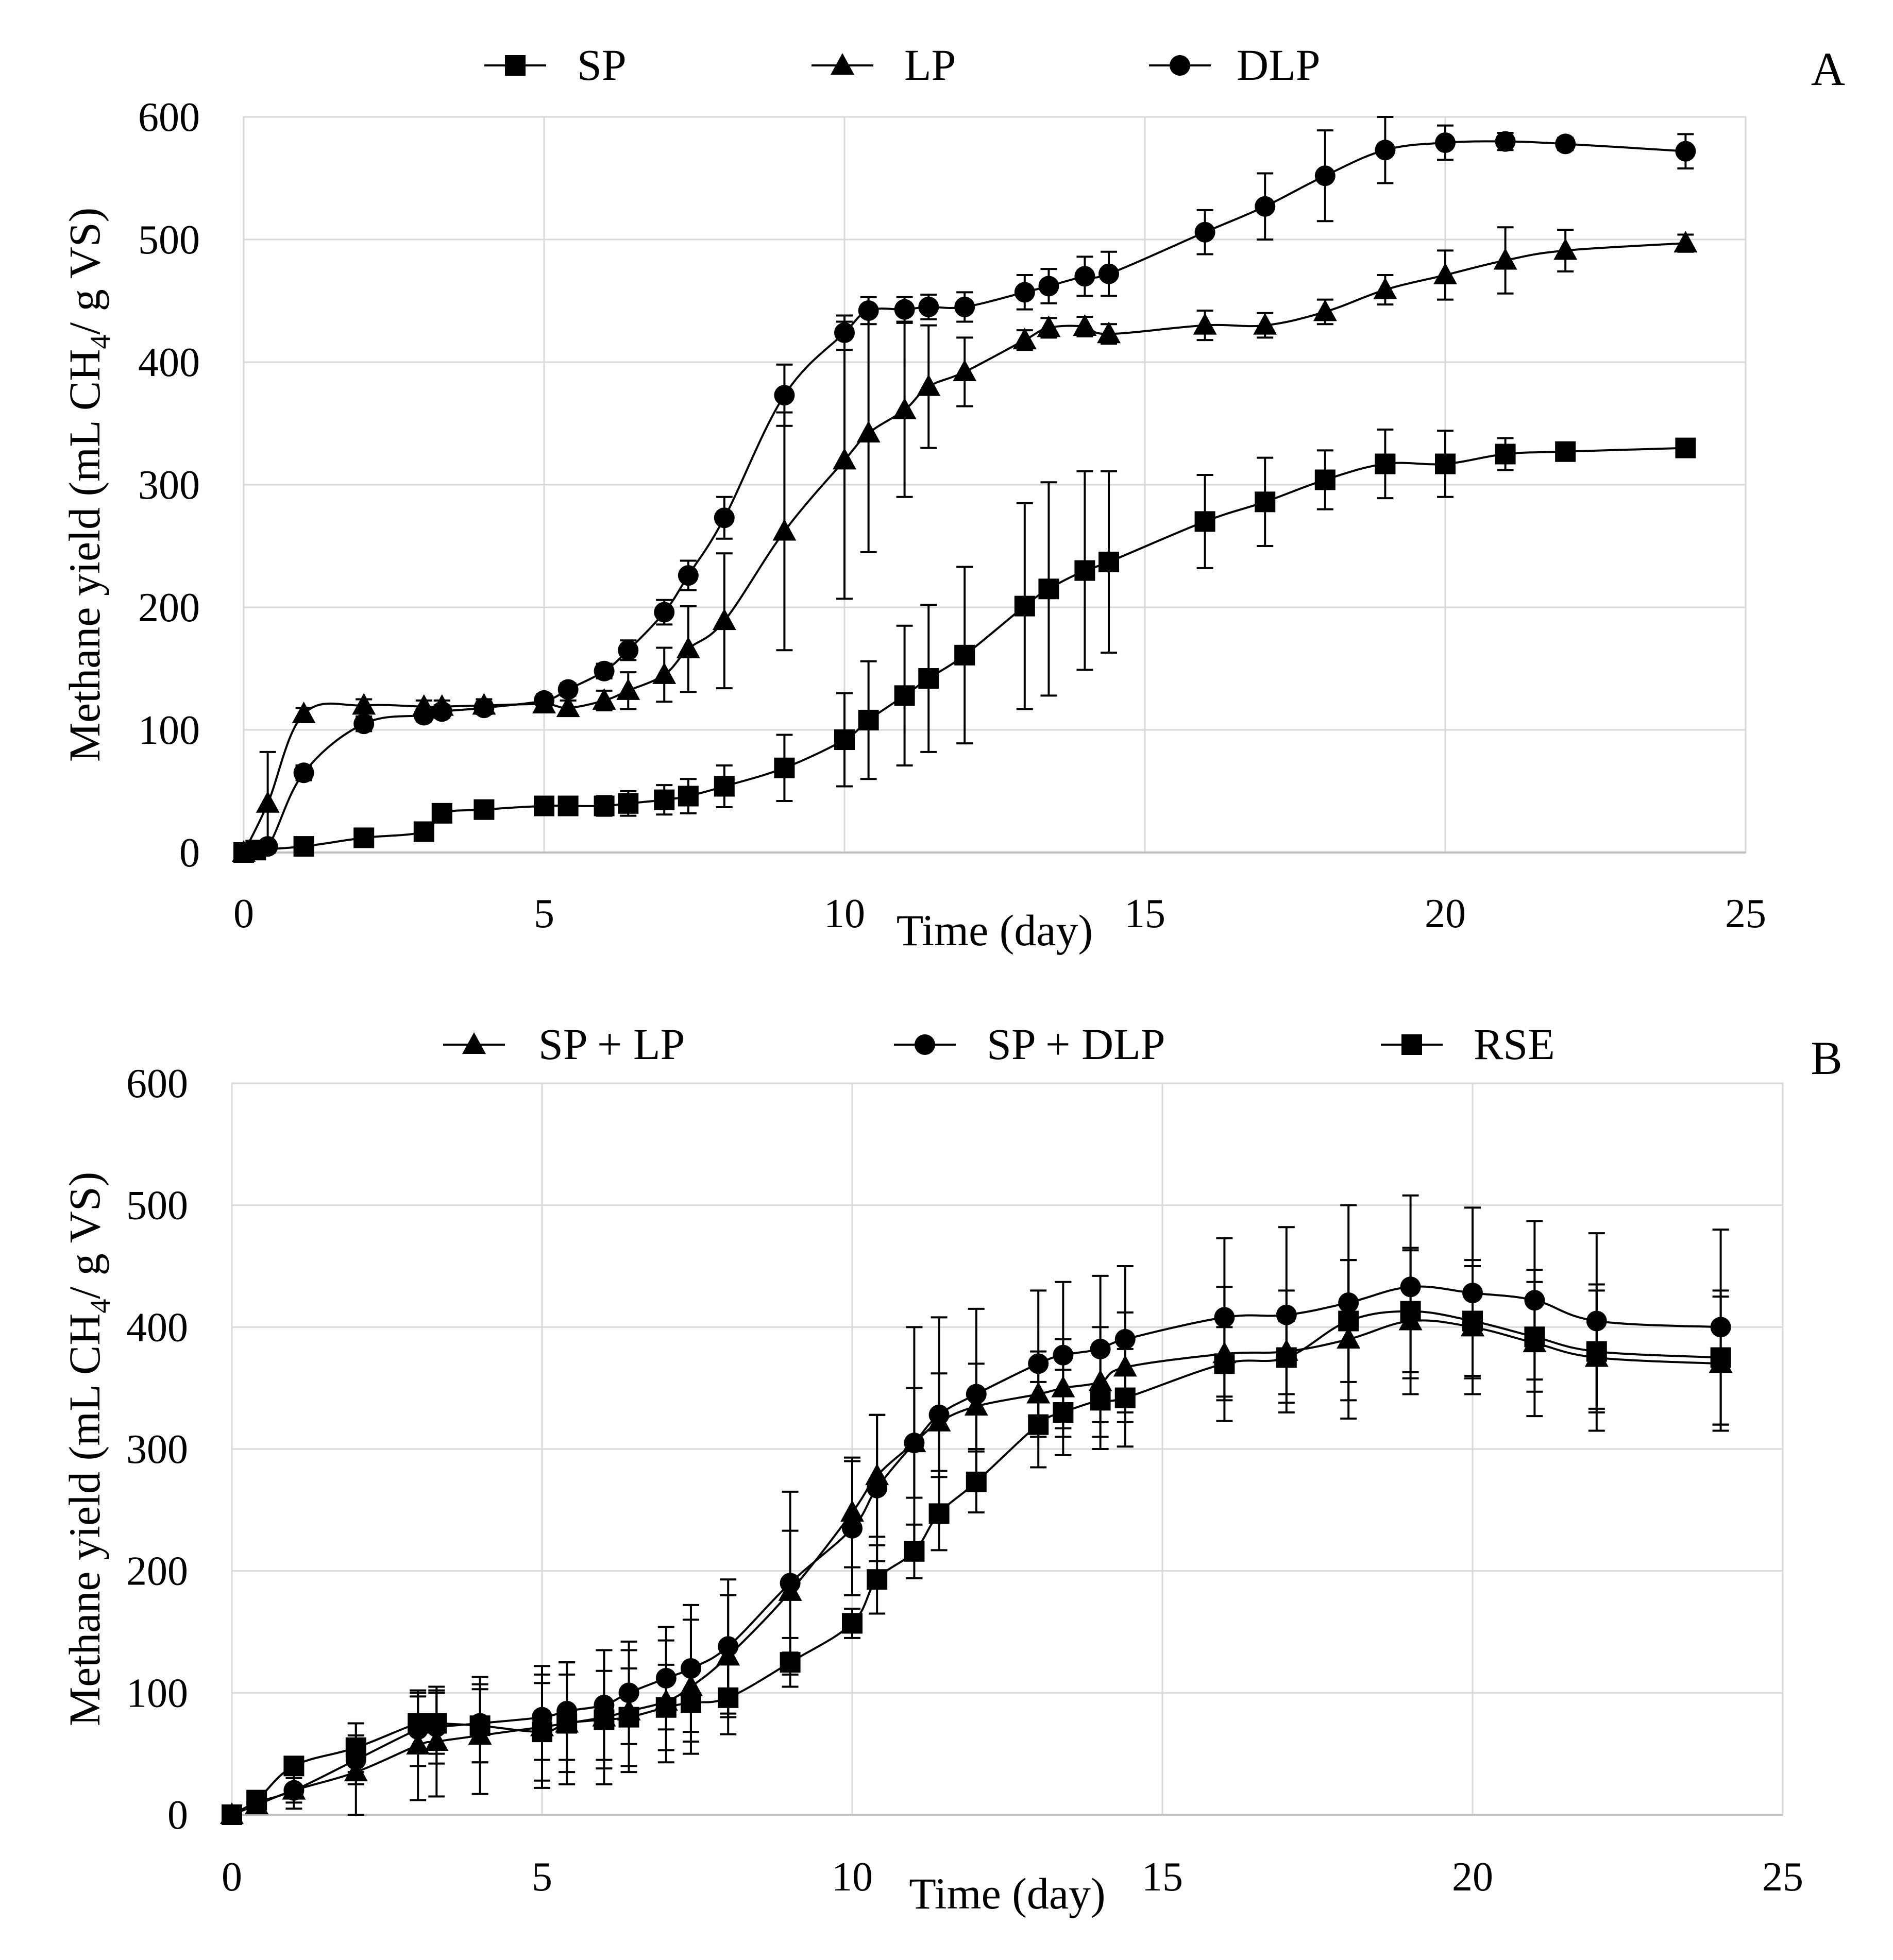 The image size is (1893, 1960). Describe the element at coordinates (88, 485) in the screenshot. I see `y-axis-title: Methane yield (mL CH4/ g VS)` at that location.